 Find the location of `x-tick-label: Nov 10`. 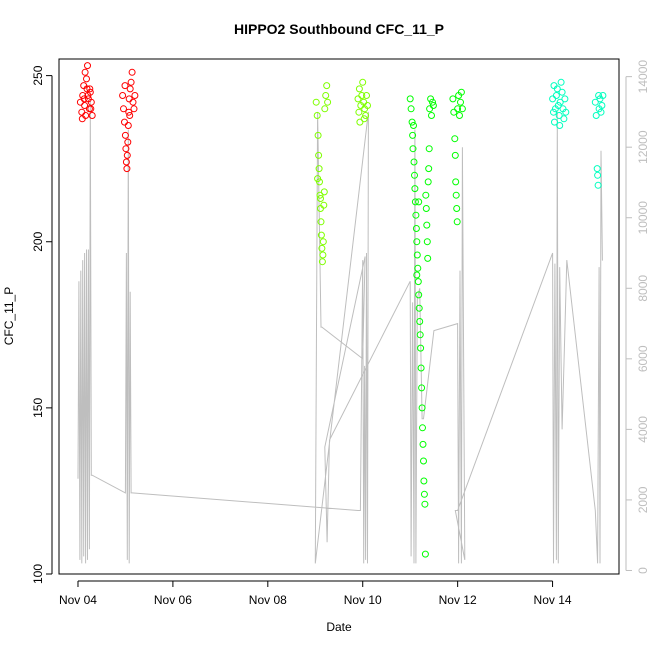

x-tick-label: Nov 10 is located at coordinates (363, 600).